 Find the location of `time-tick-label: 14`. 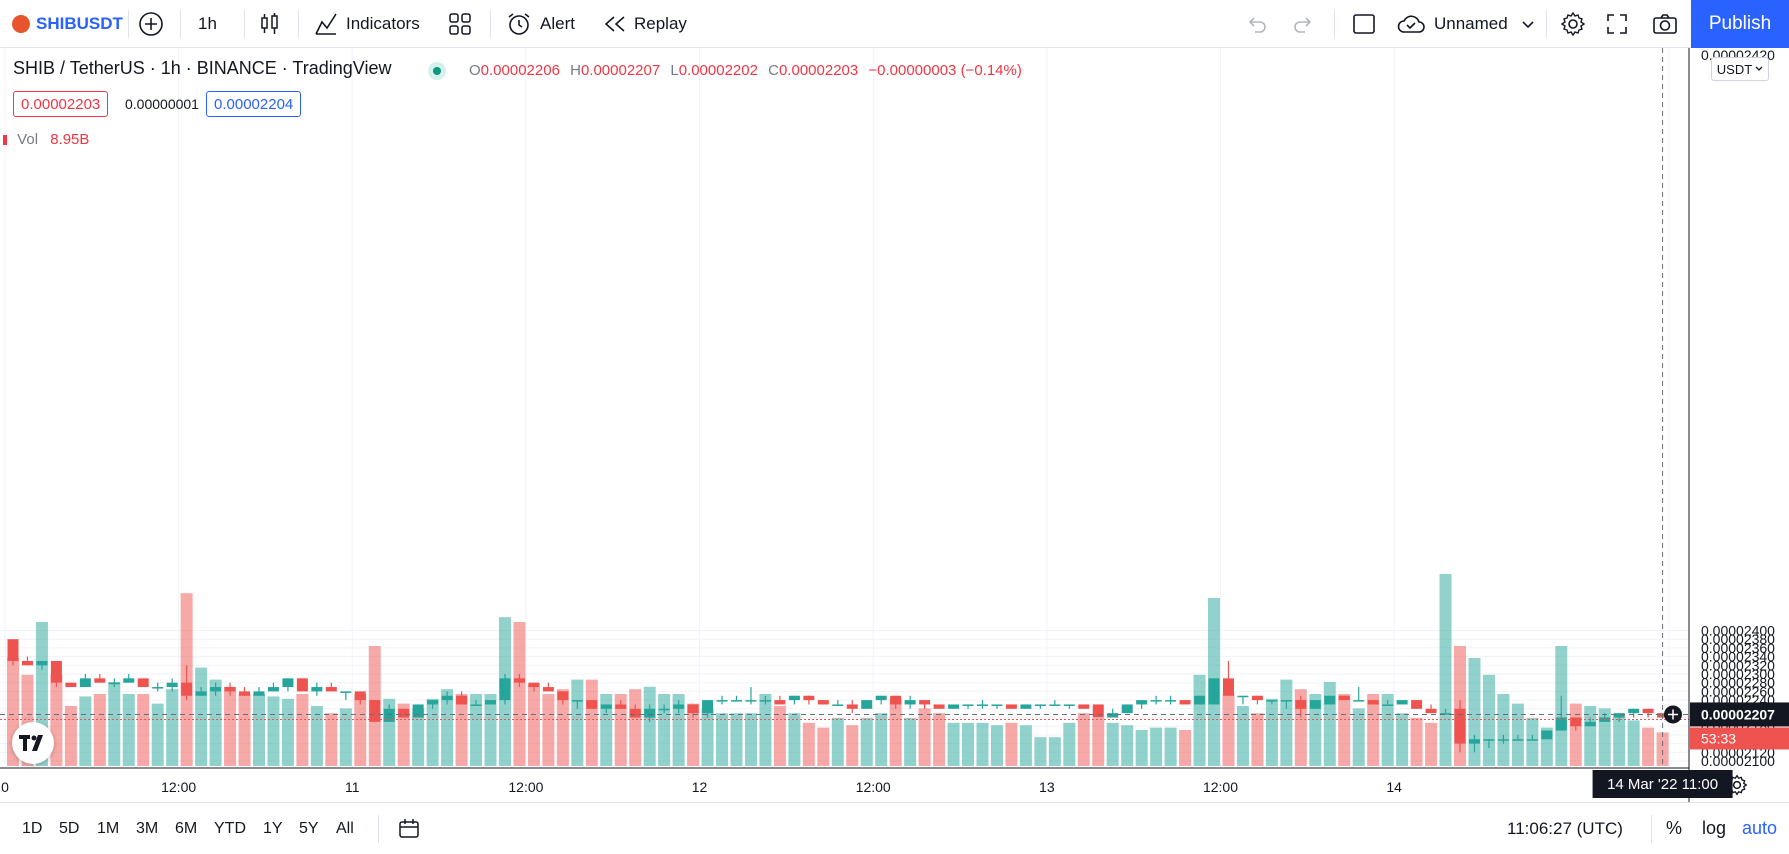

time-tick-label: 14 is located at coordinates (1394, 787).